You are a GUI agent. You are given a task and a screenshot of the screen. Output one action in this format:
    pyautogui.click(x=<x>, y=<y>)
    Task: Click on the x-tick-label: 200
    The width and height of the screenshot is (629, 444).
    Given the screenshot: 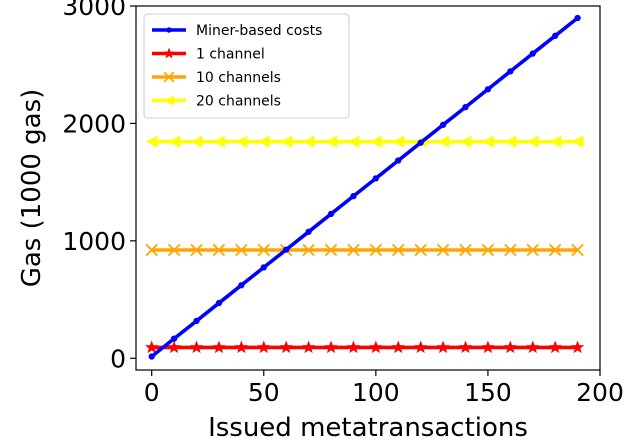 What is the action you would take?
    pyautogui.click(x=600, y=392)
    